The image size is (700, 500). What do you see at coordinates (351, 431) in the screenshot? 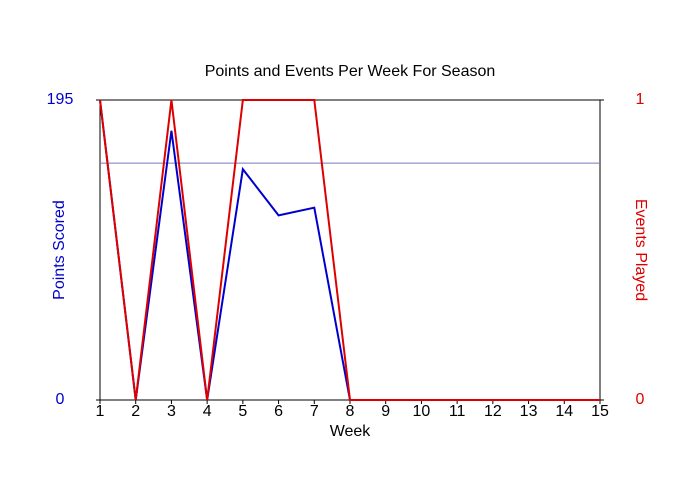
I see `x-axis-label: Week` at bounding box center [351, 431].